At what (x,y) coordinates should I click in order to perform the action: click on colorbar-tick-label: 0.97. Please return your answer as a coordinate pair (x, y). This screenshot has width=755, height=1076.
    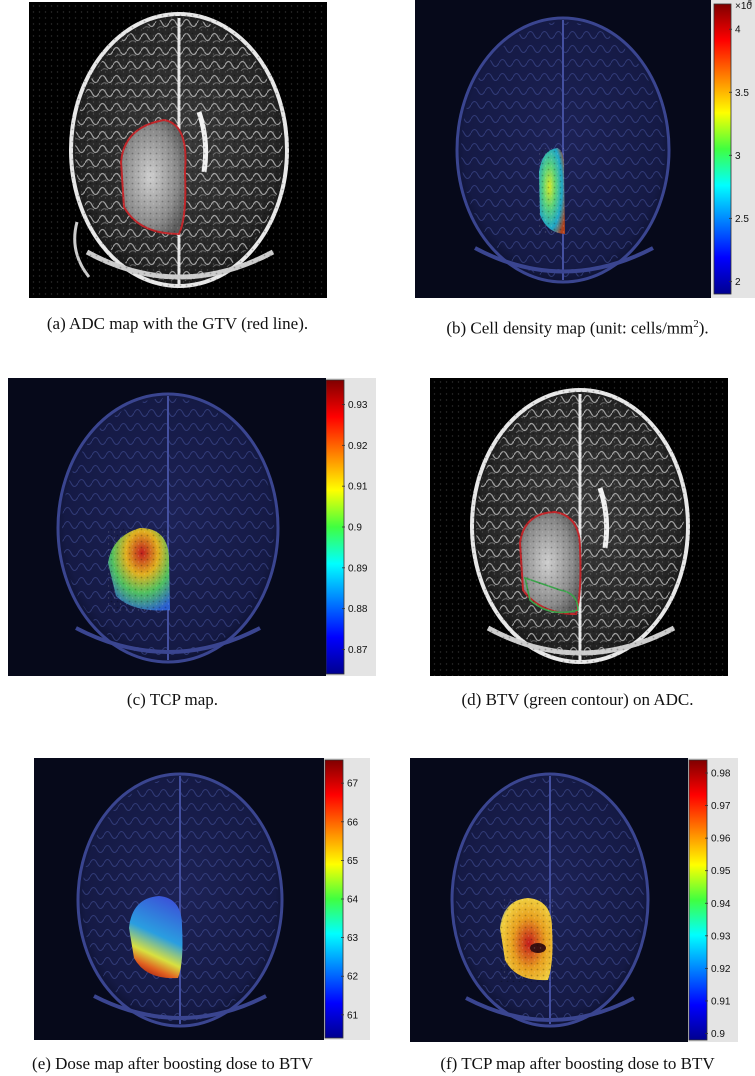
    Looking at the image, I should click on (721, 806).